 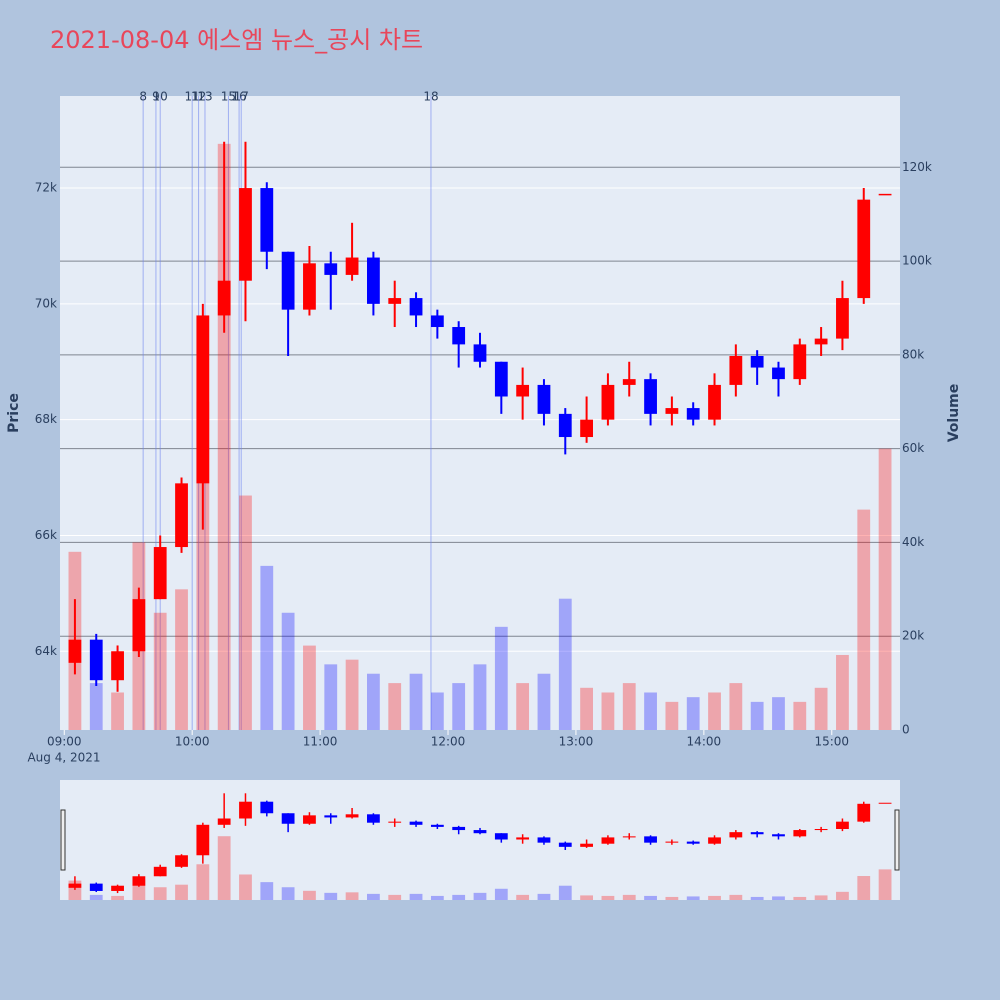 What do you see at coordinates (46, 535) in the screenshot?
I see `y-tick-label: 66k` at bounding box center [46, 535].